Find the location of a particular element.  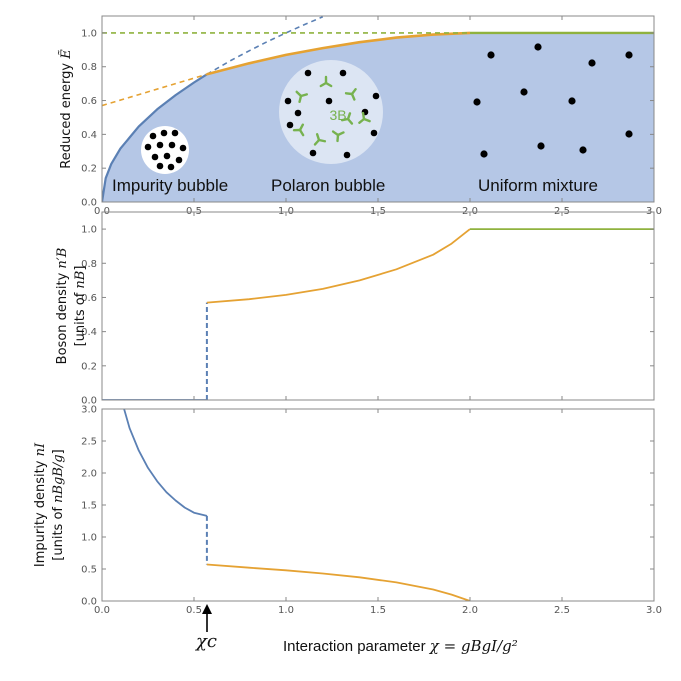

impurity-density-series is located at coordinates (297, 505).